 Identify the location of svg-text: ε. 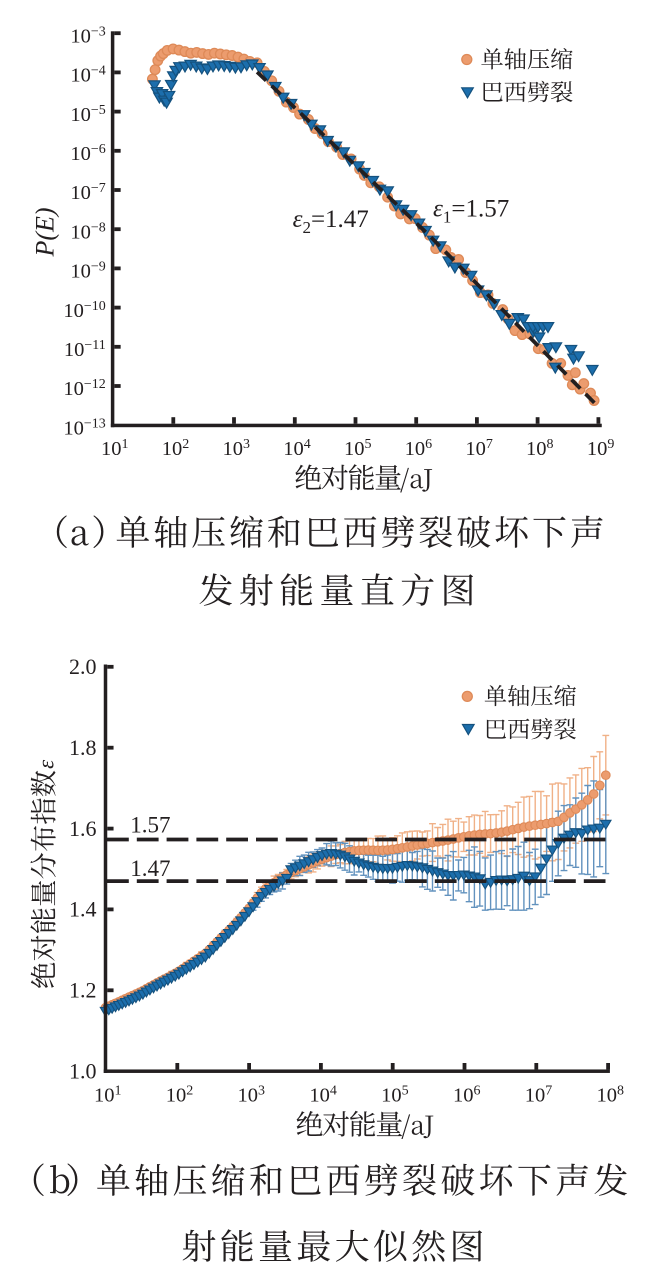
(46, 764).